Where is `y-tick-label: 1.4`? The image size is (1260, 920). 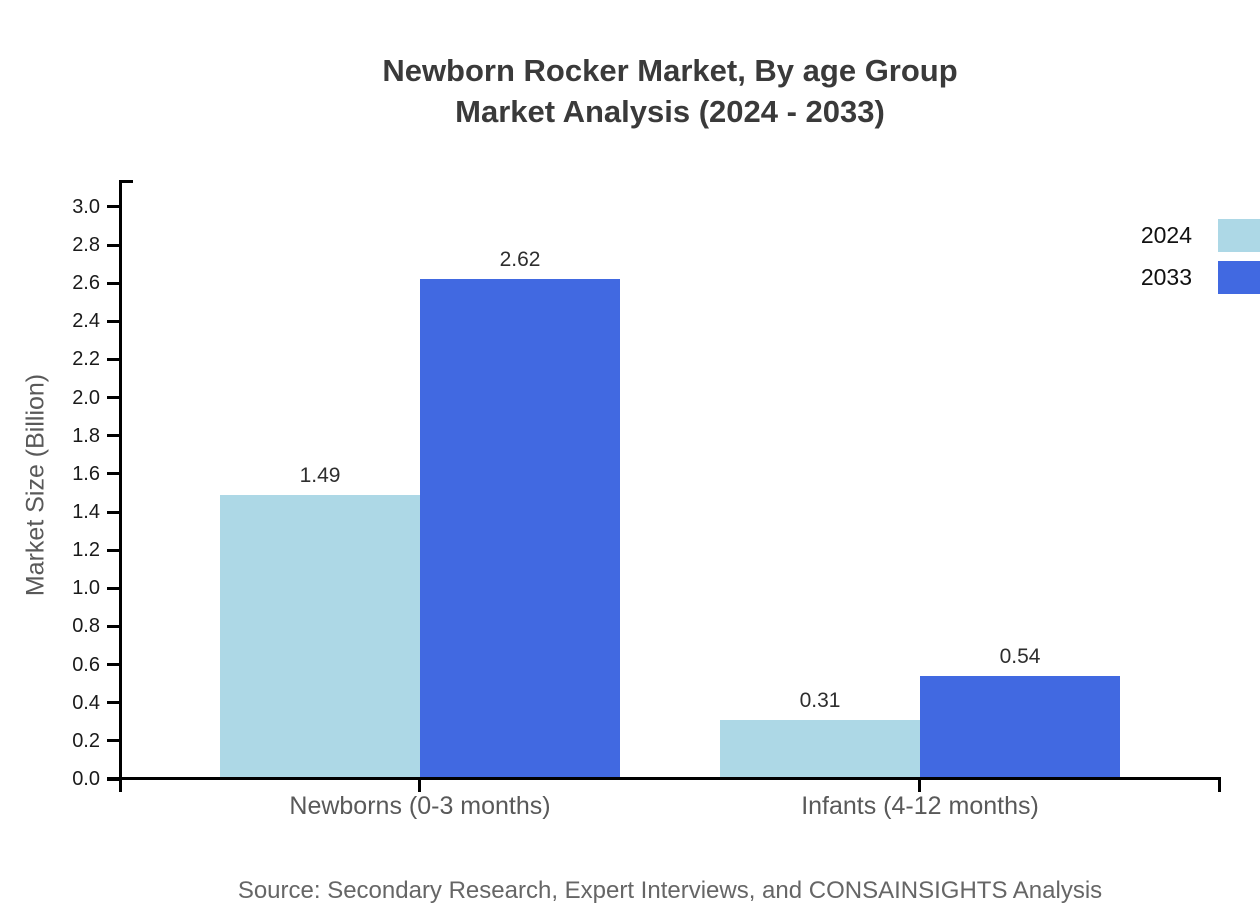
y-tick-label: 1.4 is located at coordinates (86, 512).